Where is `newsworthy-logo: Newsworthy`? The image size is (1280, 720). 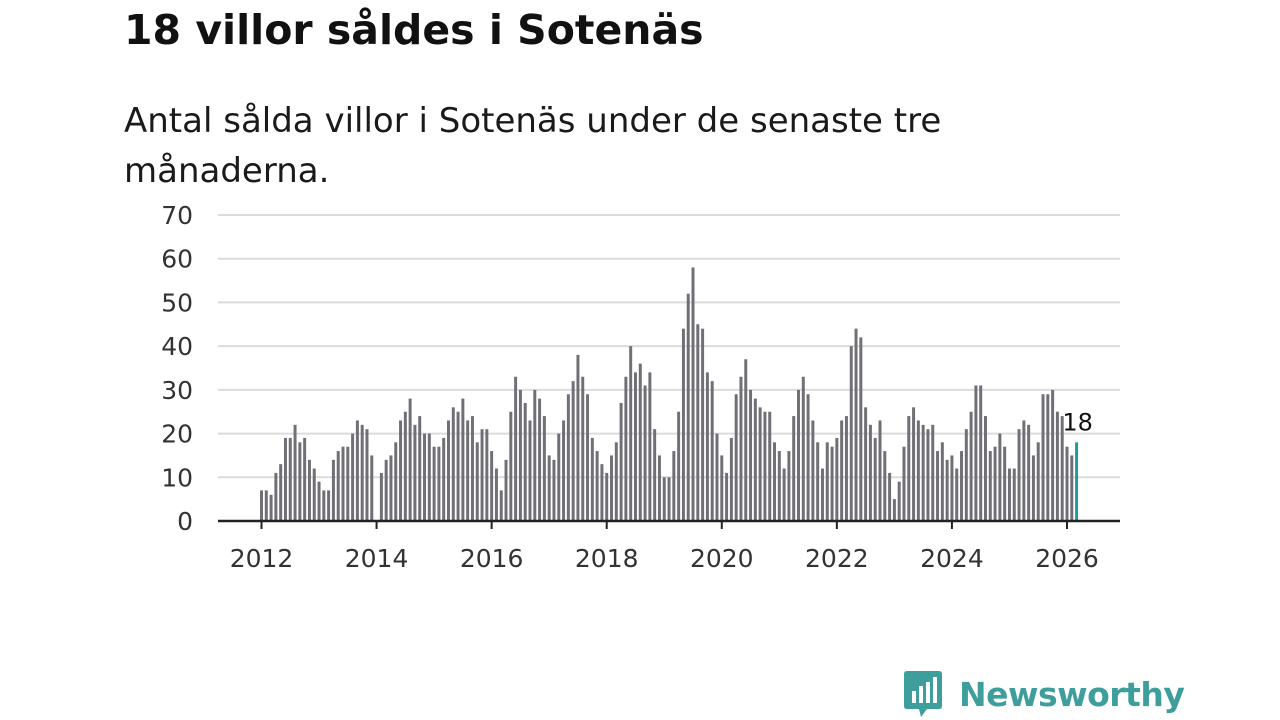
newsworthy-logo: Newsworthy is located at coordinates (1044, 694).